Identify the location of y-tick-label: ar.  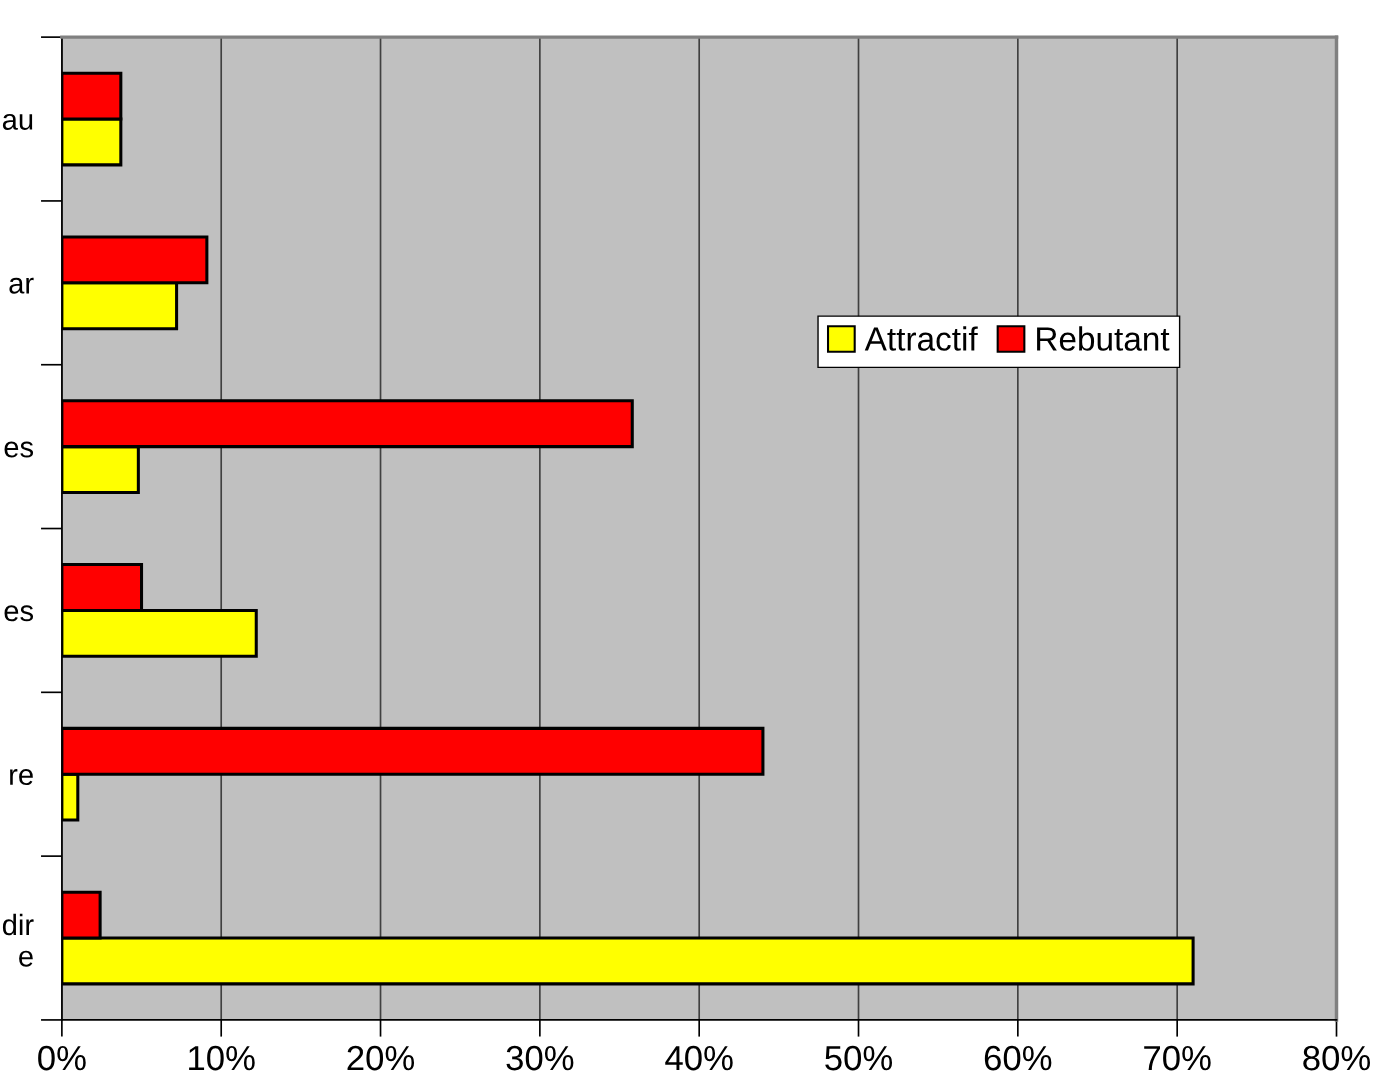
(21, 285).